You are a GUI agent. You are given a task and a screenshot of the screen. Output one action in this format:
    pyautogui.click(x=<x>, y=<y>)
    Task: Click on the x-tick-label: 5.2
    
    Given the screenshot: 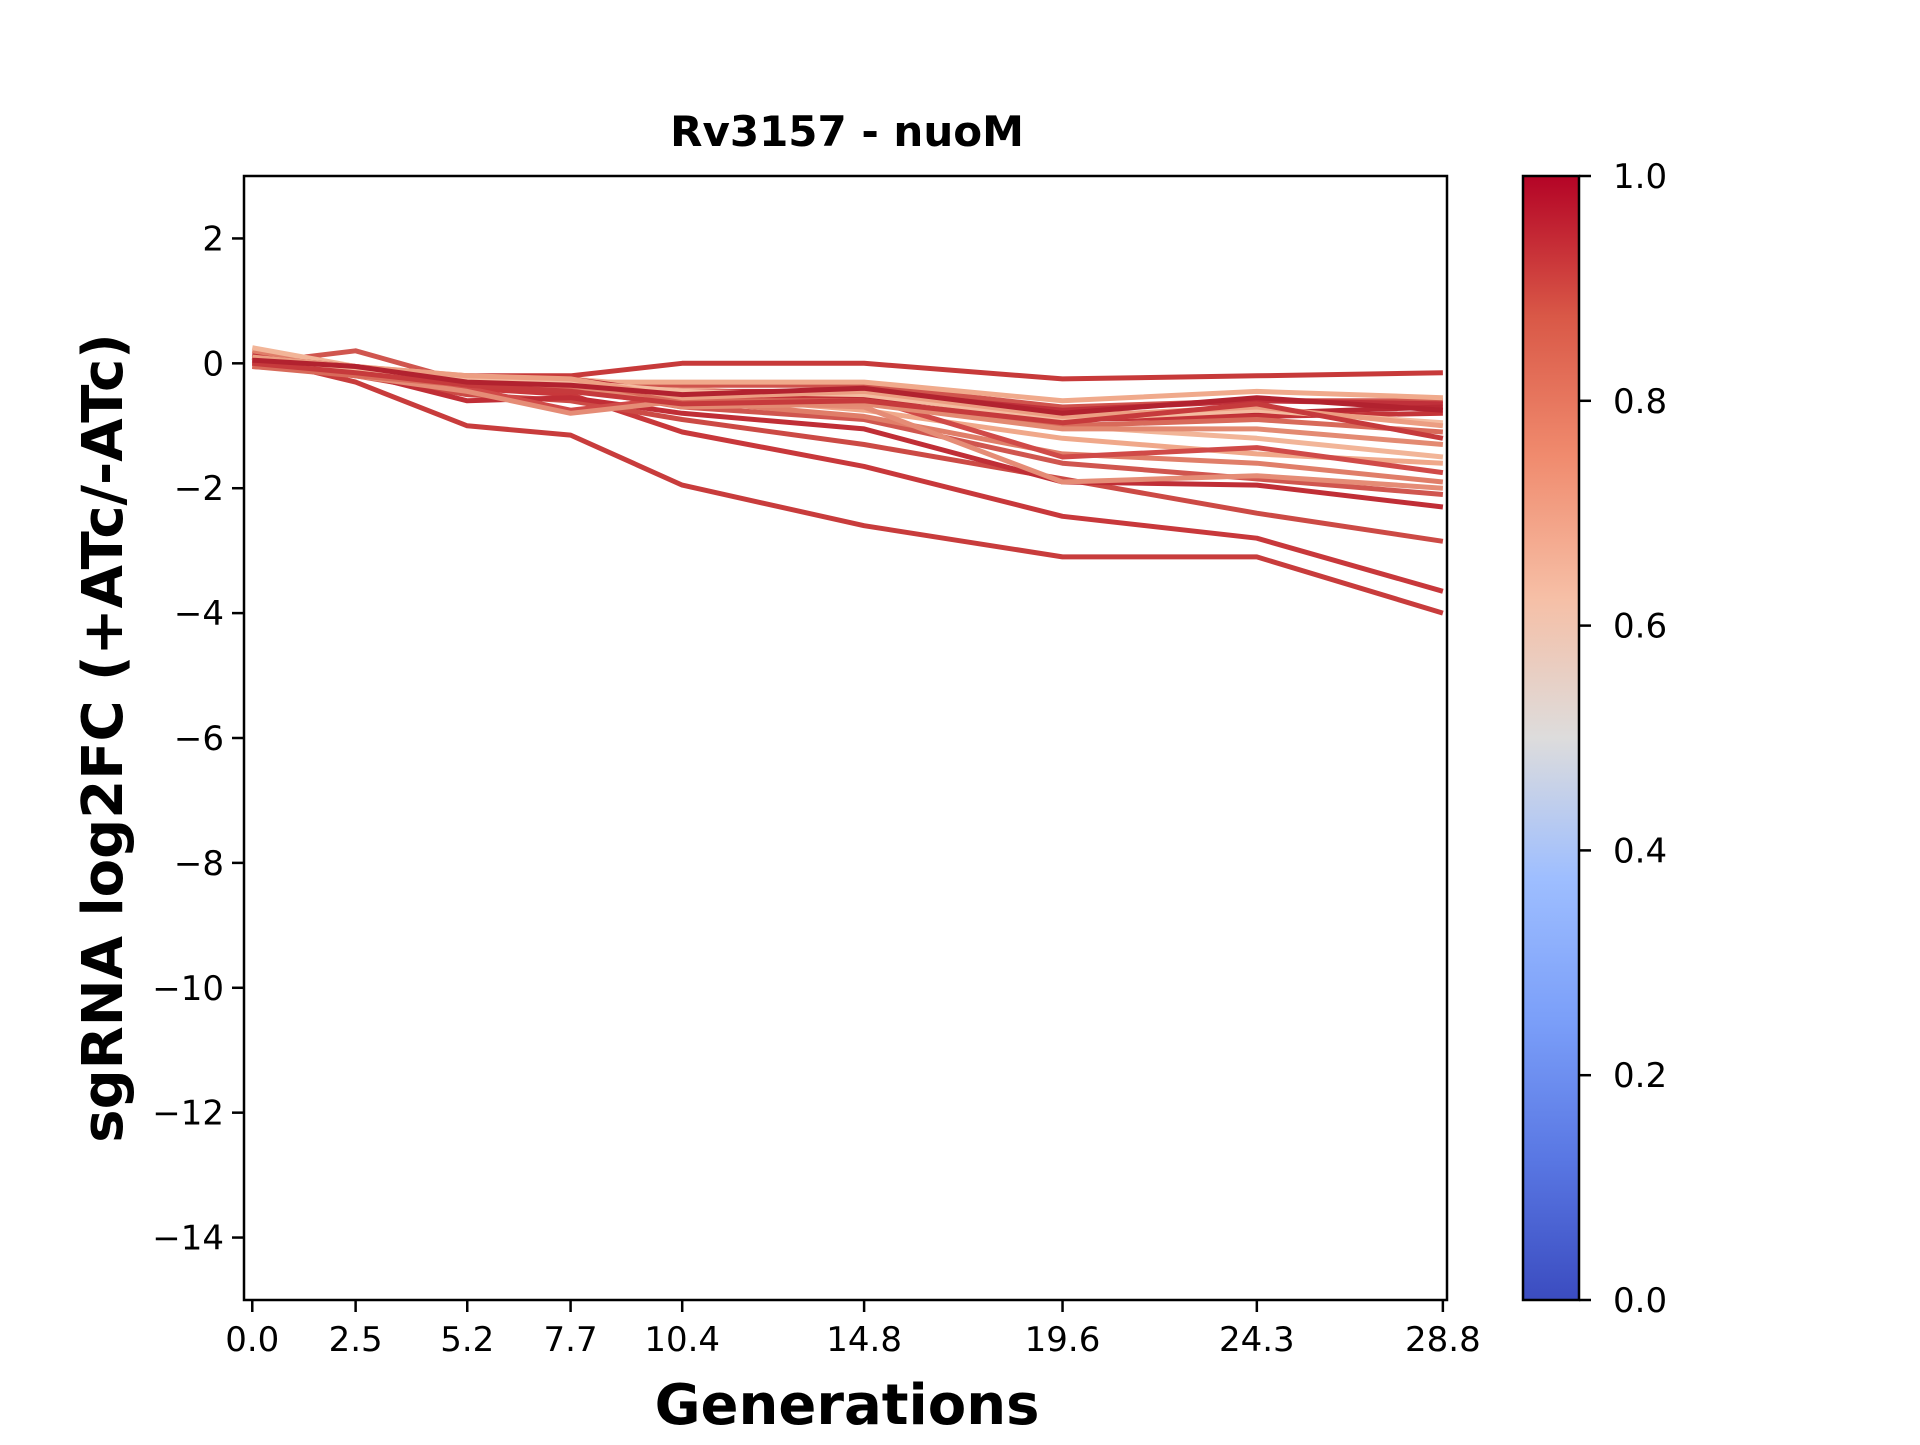 What is the action you would take?
    pyautogui.click(x=467, y=1340)
    